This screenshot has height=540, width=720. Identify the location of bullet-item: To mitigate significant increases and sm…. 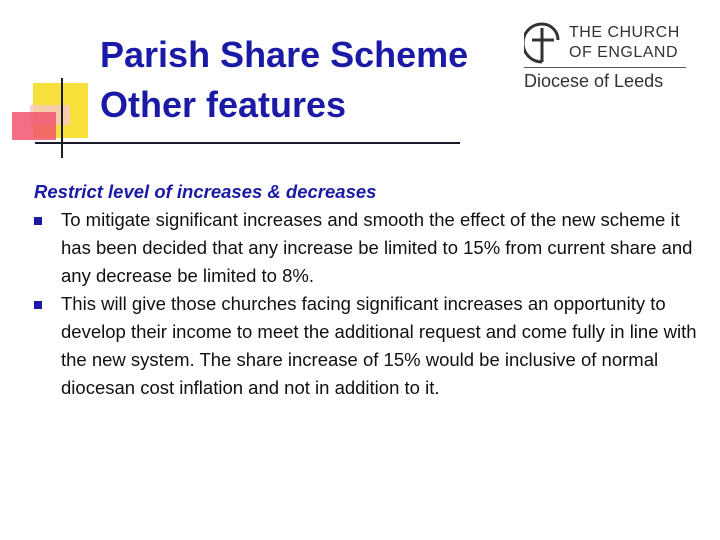
(374, 248).